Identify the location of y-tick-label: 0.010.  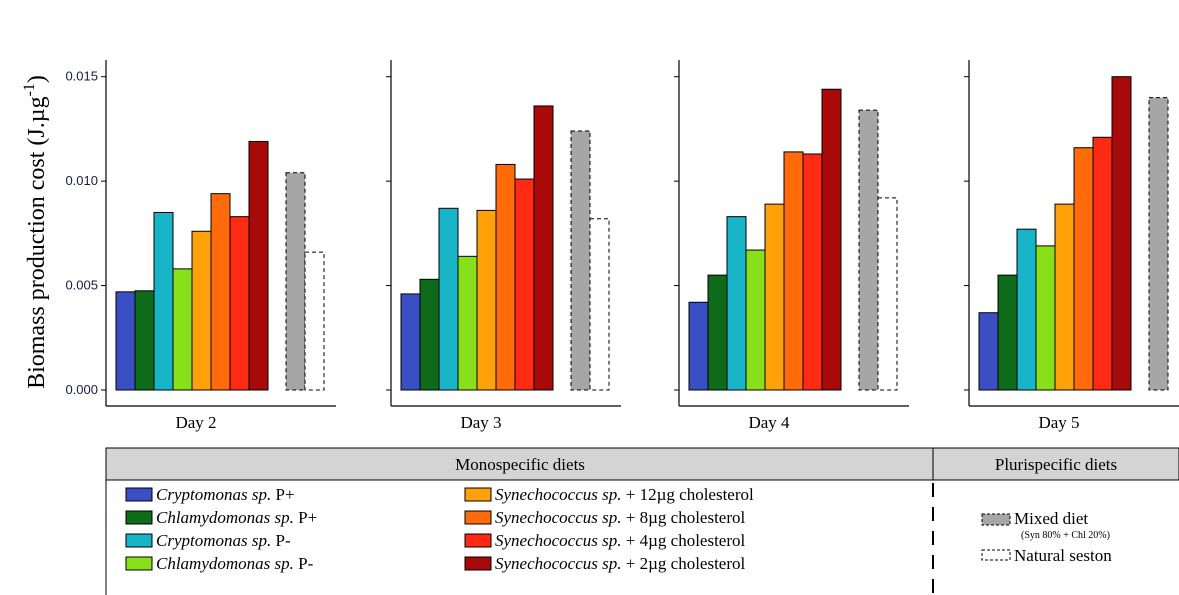
(81, 180).